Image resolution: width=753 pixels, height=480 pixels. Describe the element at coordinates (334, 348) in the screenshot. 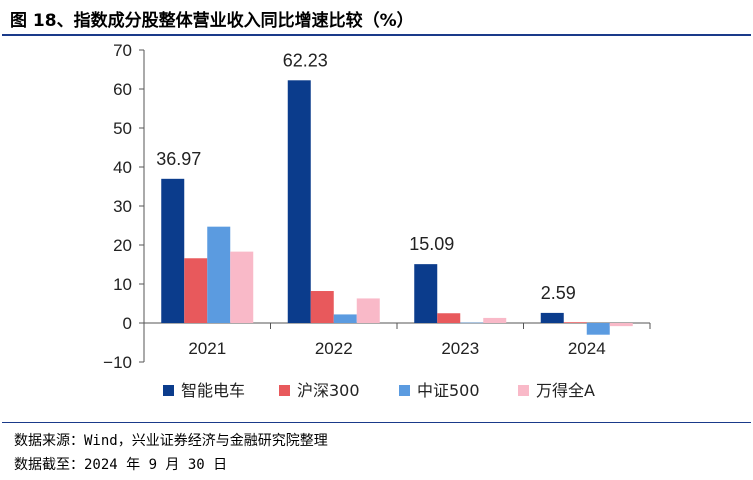

I see `x-tick-label: 2022` at that location.